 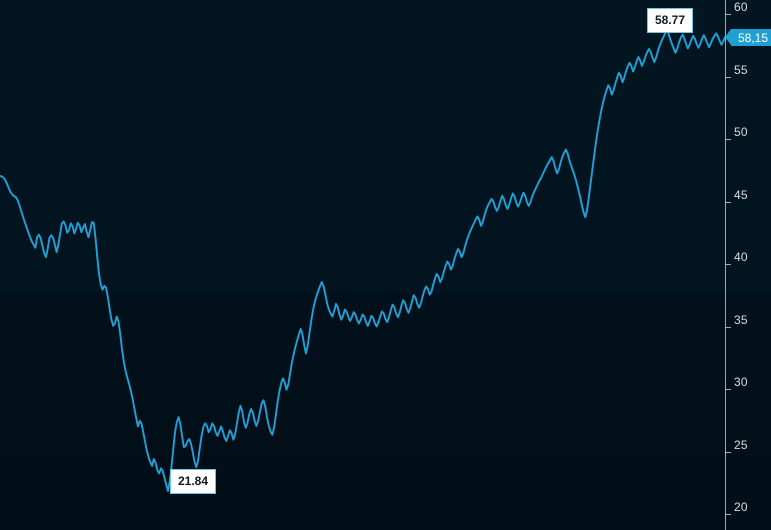 What do you see at coordinates (741, 7) in the screenshot?
I see `y-axis-tick-label: 60` at bounding box center [741, 7].